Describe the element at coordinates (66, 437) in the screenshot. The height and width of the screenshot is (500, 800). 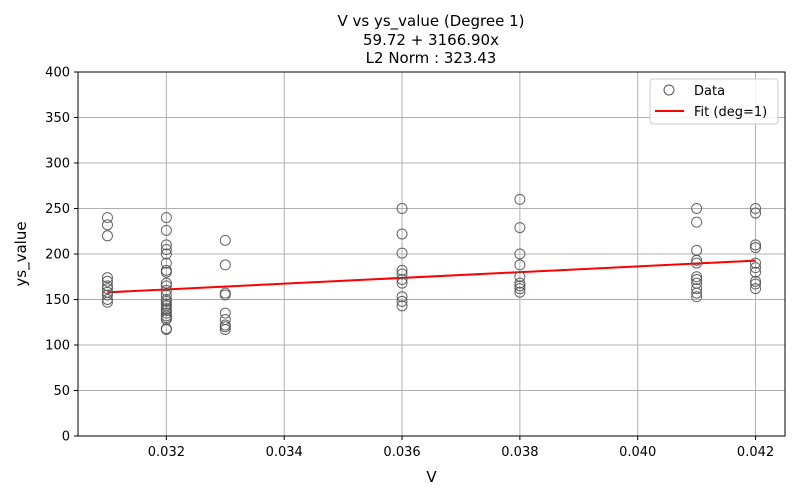
I see `y-tick-label: 0` at that location.